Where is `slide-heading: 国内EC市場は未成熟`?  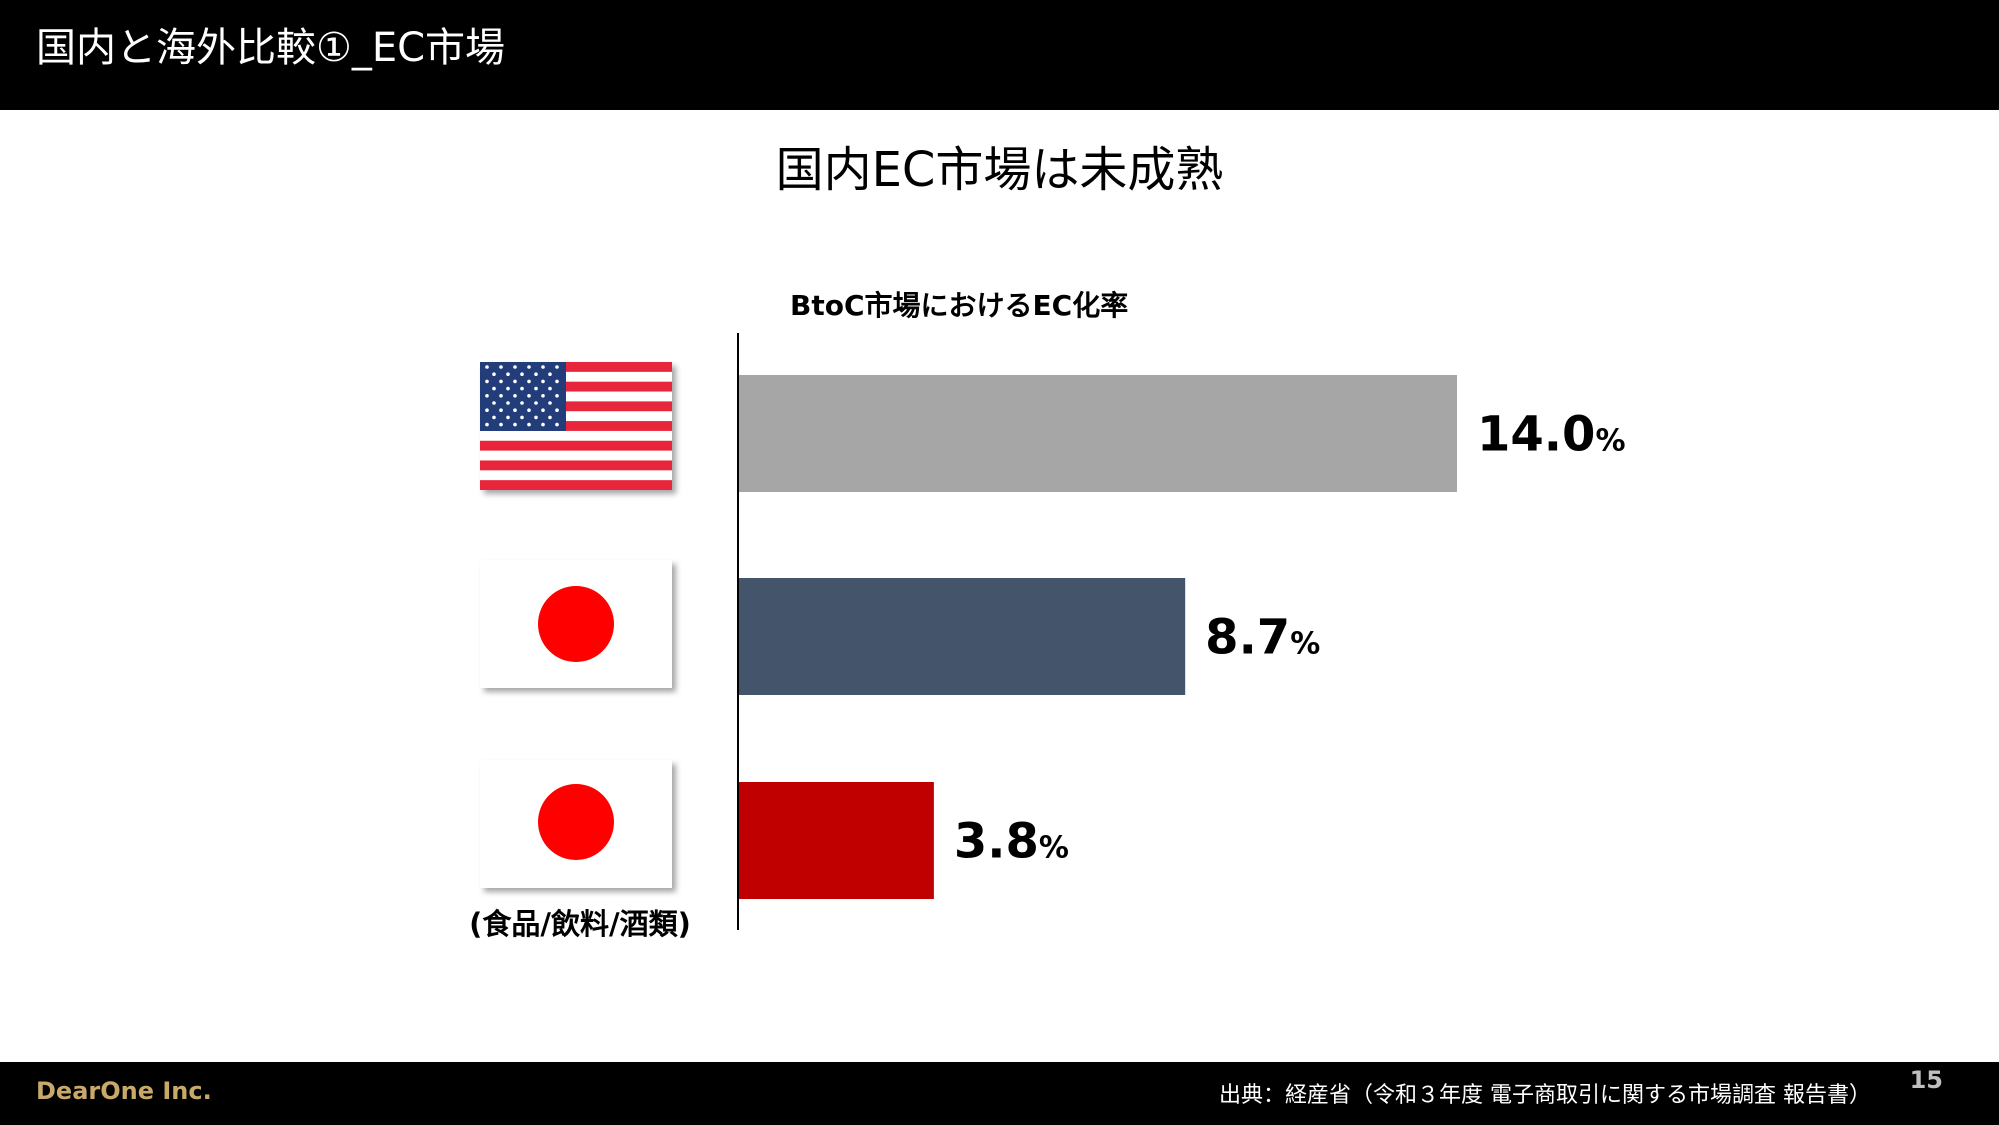 slide-heading: 国内EC市場は未成熟 is located at coordinates (999, 170).